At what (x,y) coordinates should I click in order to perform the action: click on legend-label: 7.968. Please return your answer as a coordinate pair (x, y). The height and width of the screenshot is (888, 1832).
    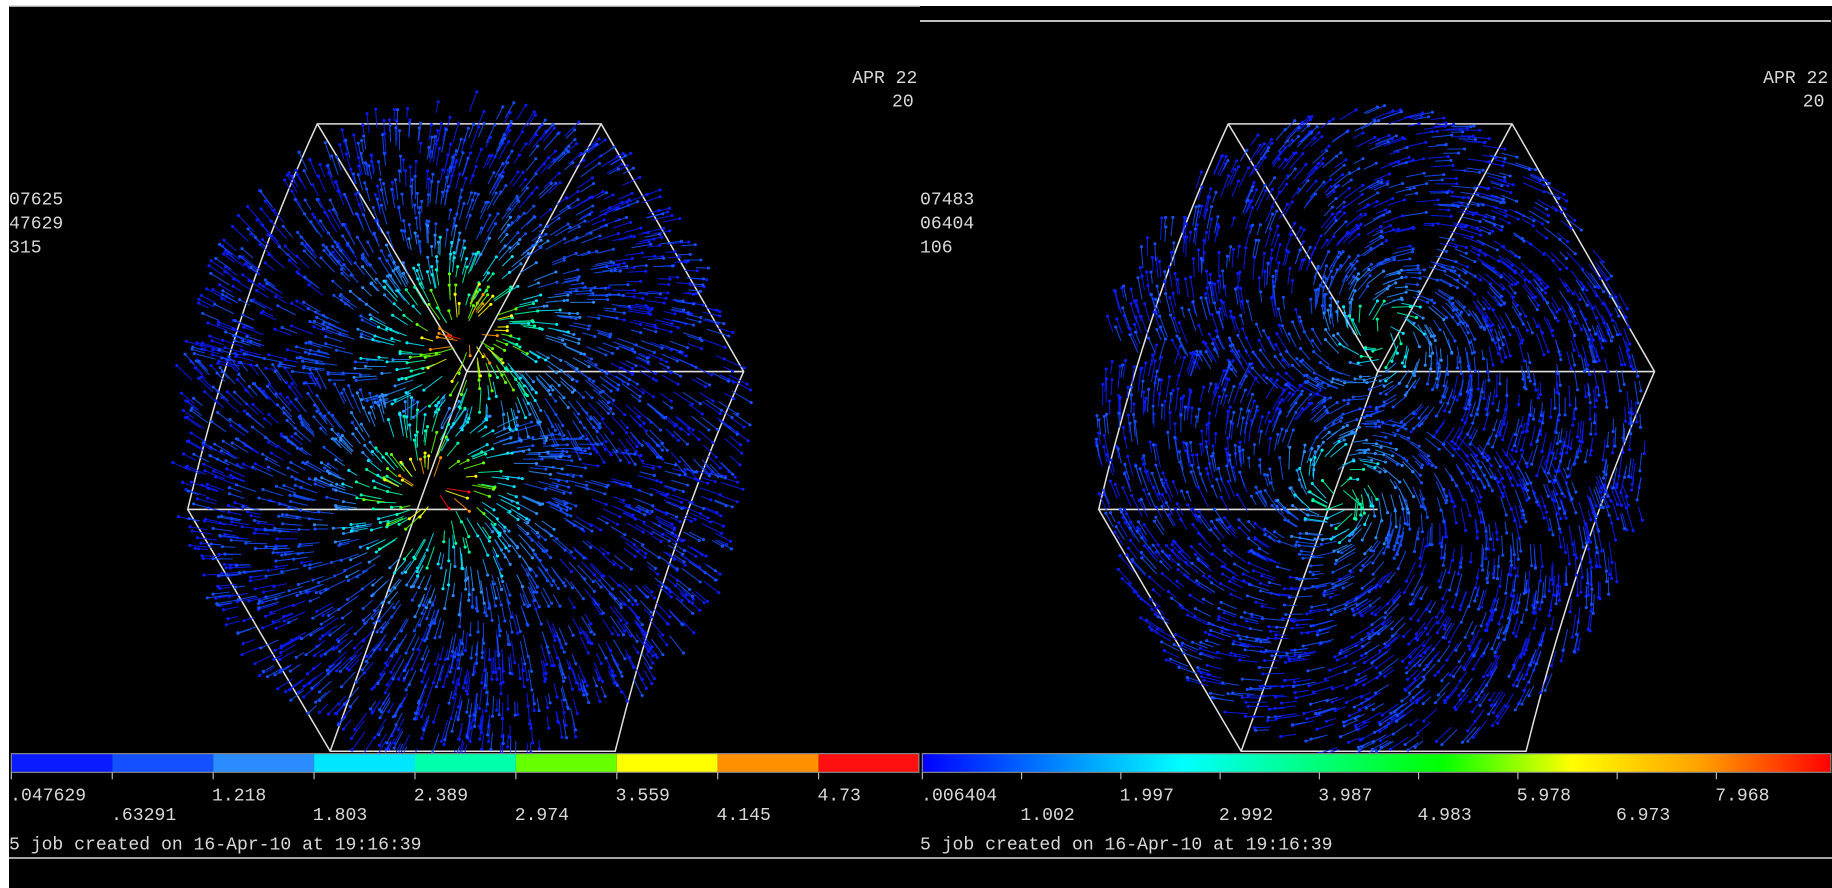
    Looking at the image, I should click on (1742, 796).